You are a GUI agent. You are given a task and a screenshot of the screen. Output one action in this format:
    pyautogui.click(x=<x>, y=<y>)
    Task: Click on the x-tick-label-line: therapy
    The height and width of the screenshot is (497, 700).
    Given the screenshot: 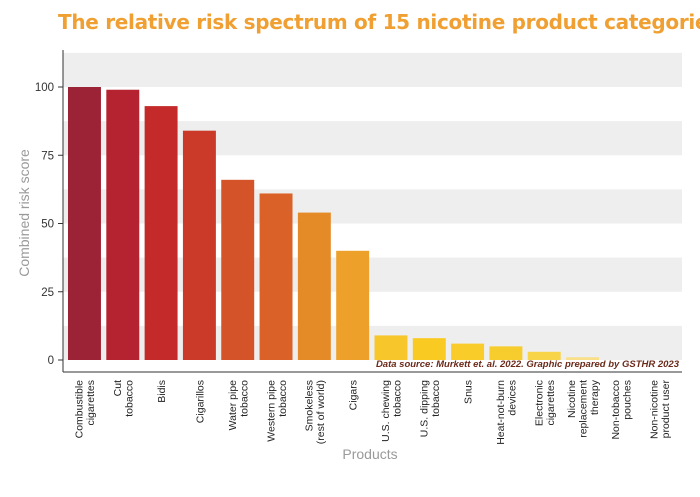 What is the action you would take?
    pyautogui.click(x=595, y=397)
    